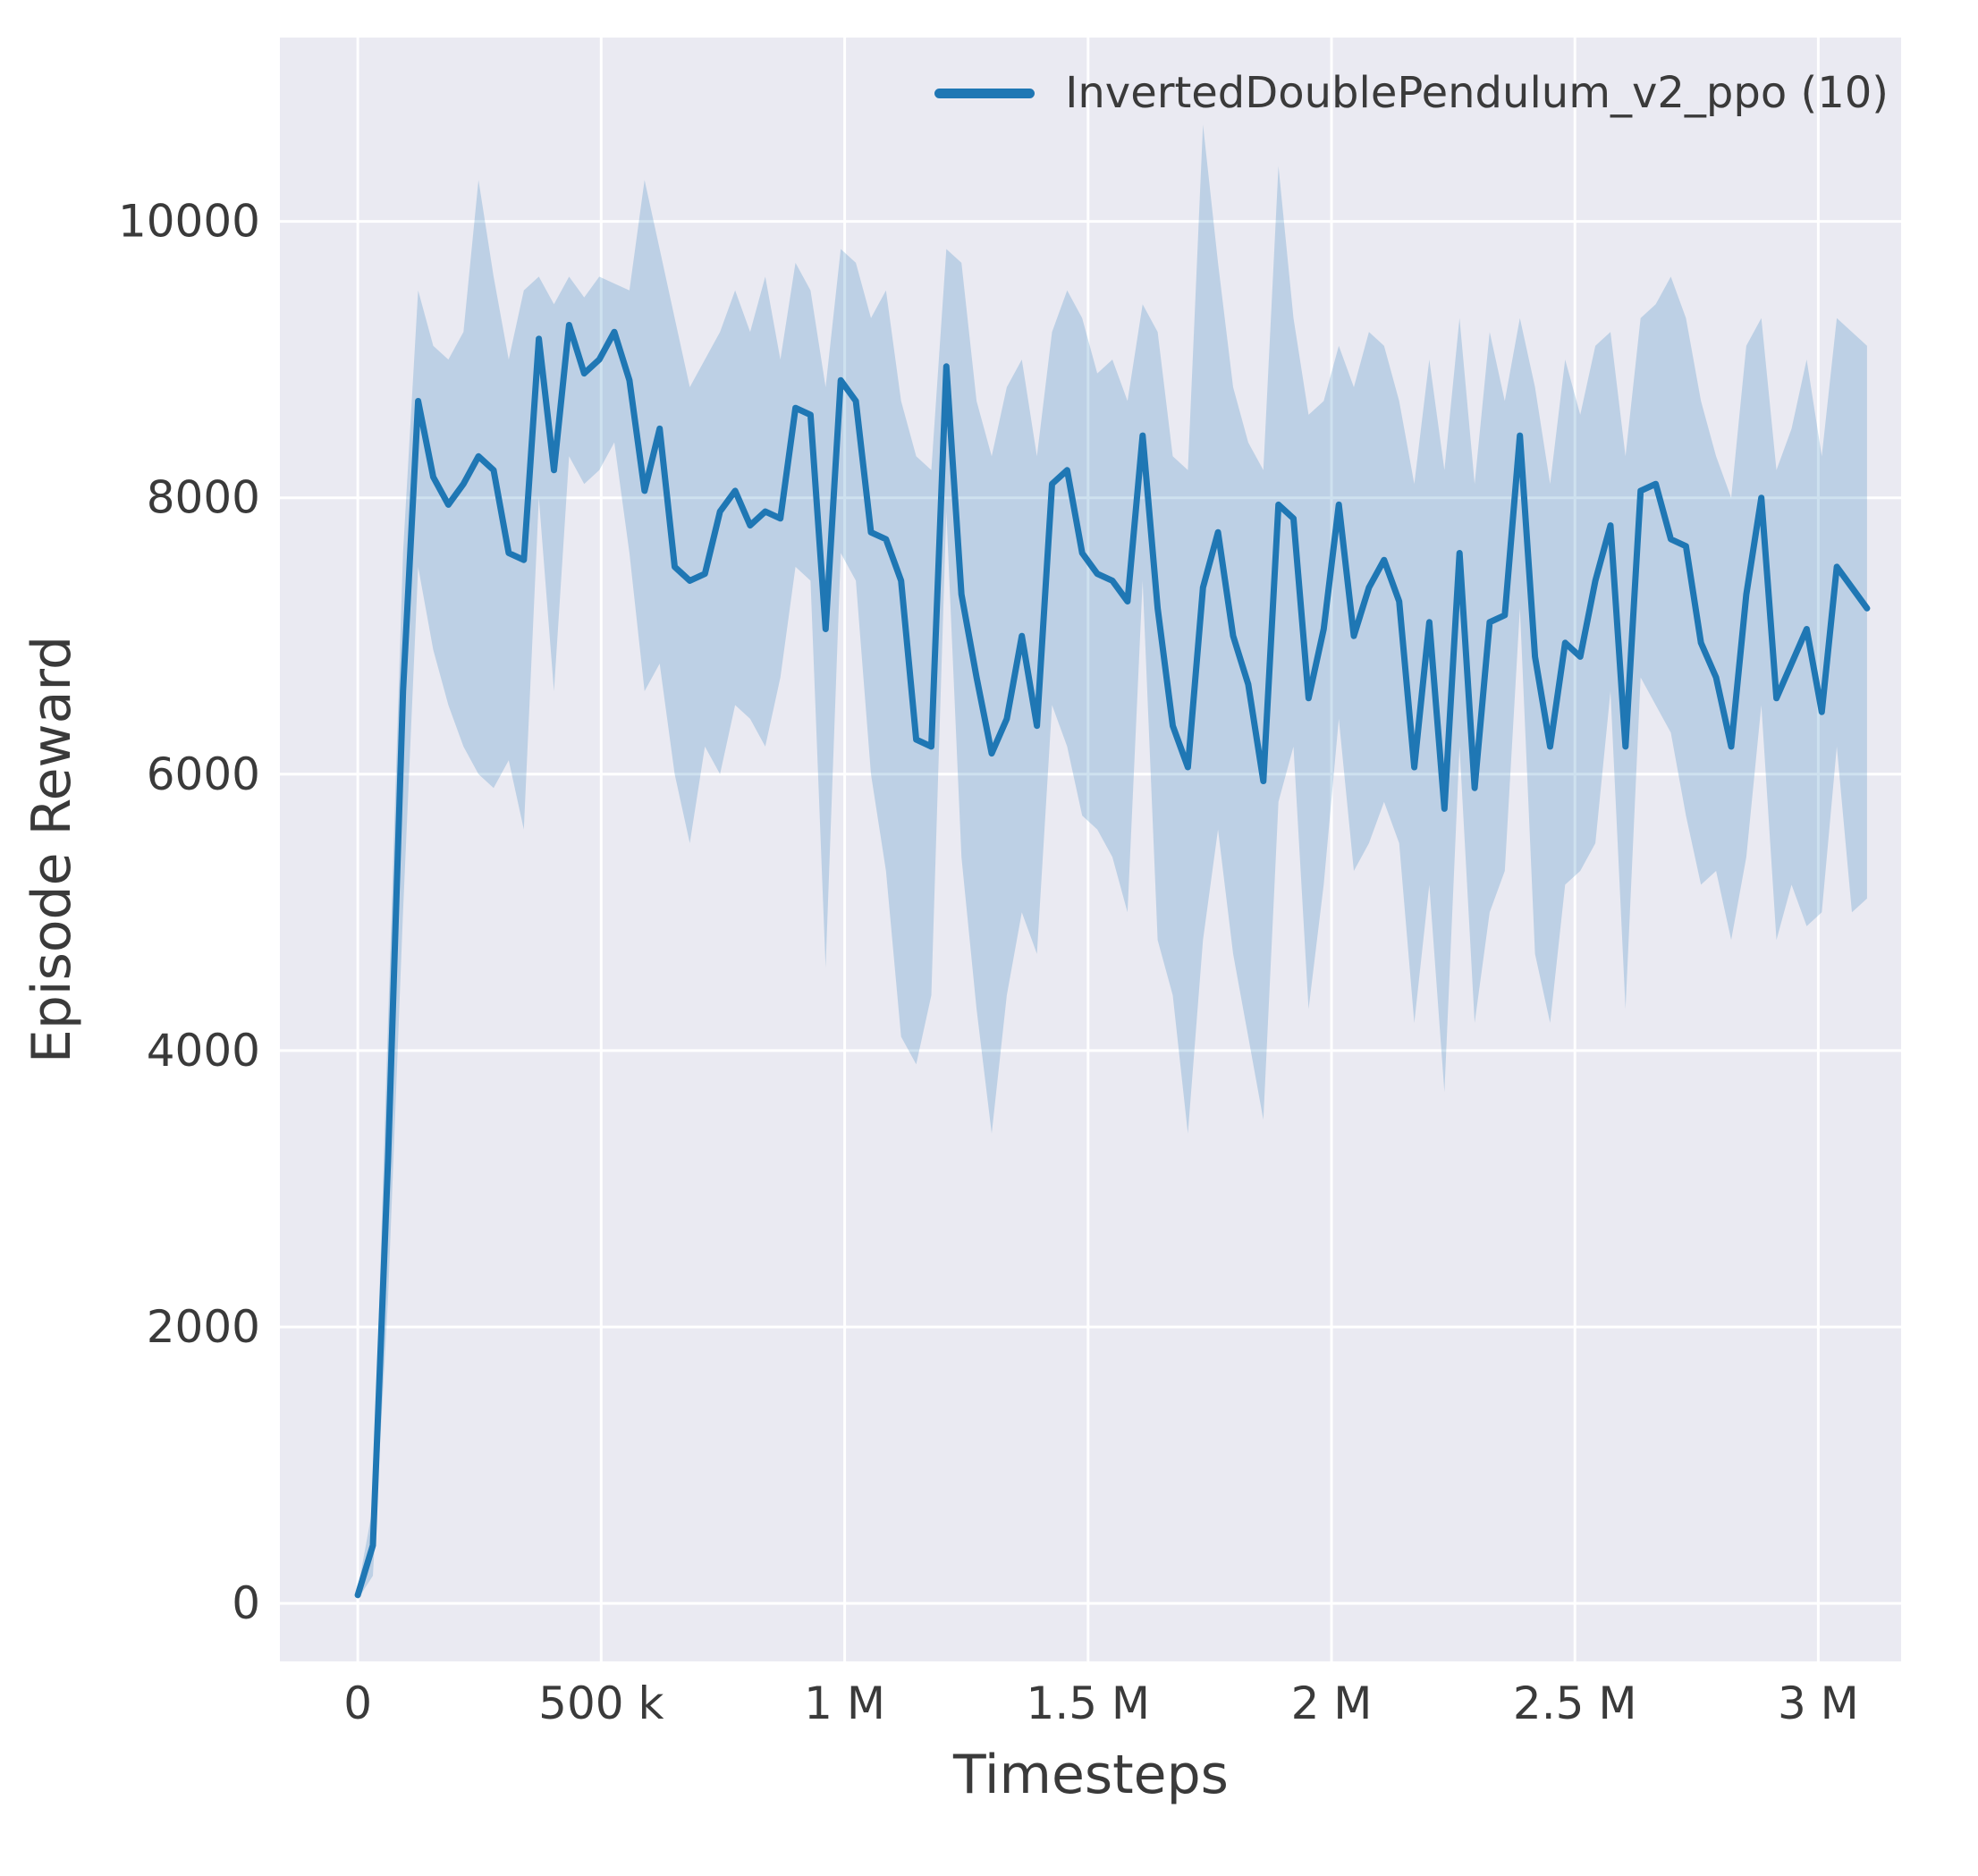 The height and width of the screenshot is (1876, 1978). Describe the element at coordinates (203, 1327) in the screenshot. I see `y-tick-label: 2000` at that location.